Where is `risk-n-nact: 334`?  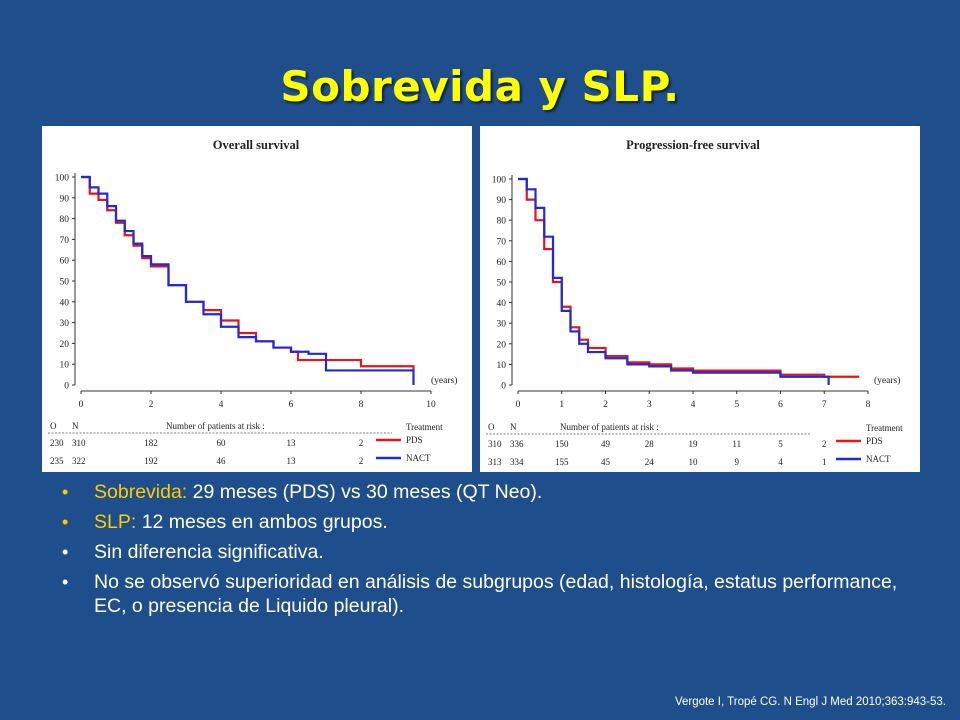
risk-n-nact: 334 is located at coordinates (517, 462).